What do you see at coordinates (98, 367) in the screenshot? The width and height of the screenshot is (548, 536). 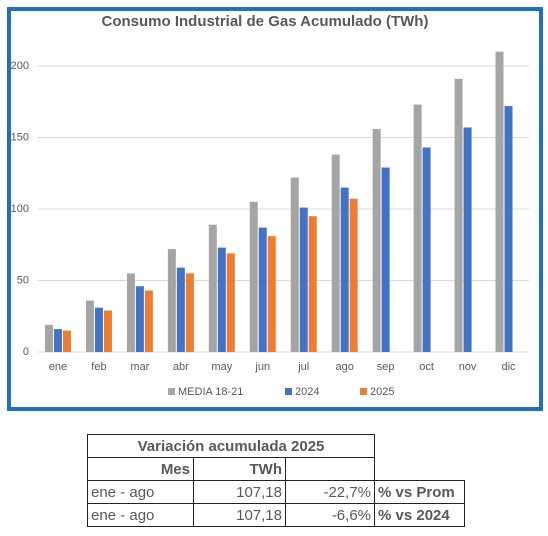 I see `x-tick-label: feb` at bounding box center [98, 367].